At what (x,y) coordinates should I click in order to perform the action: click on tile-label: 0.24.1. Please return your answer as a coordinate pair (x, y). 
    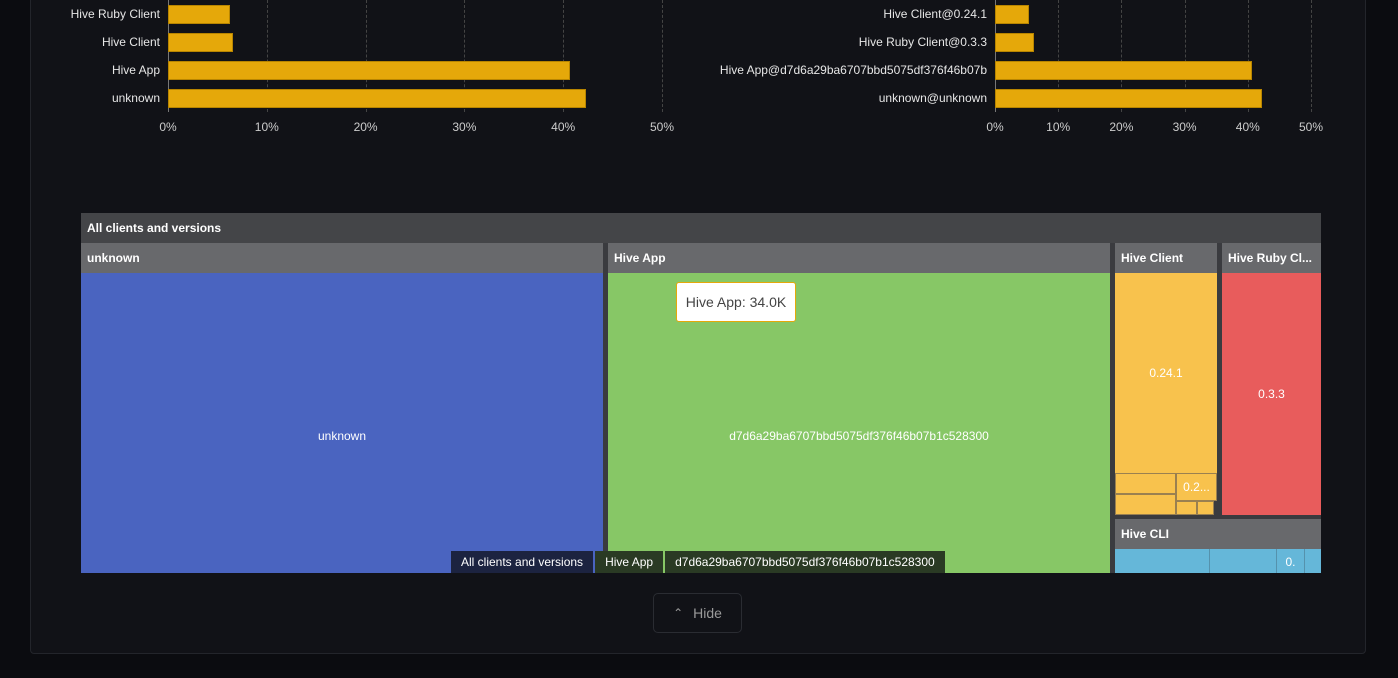
    Looking at the image, I should click on (1166, 373).